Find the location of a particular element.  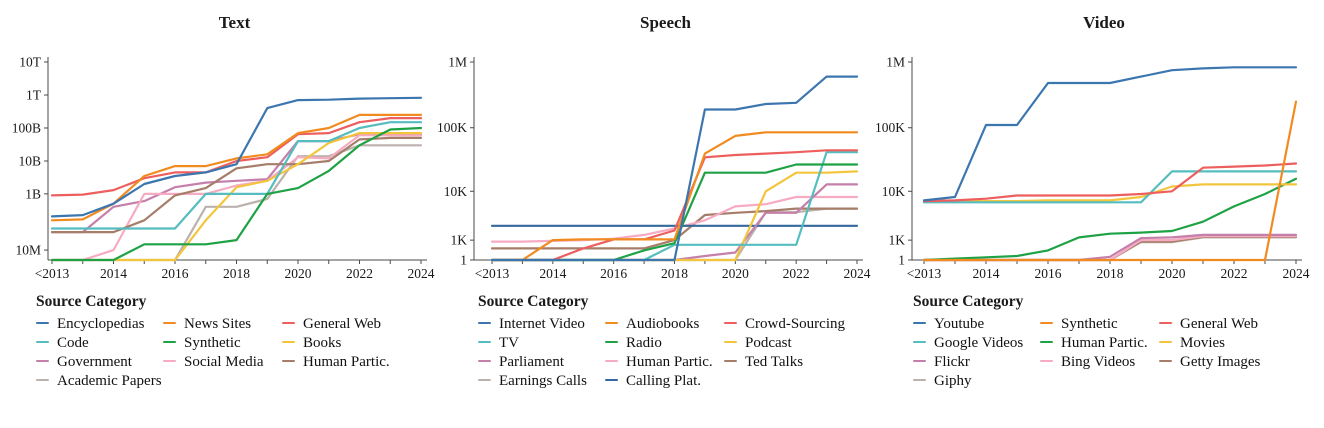

legend-item-radio: Radio is located at coordinates (664, 343).